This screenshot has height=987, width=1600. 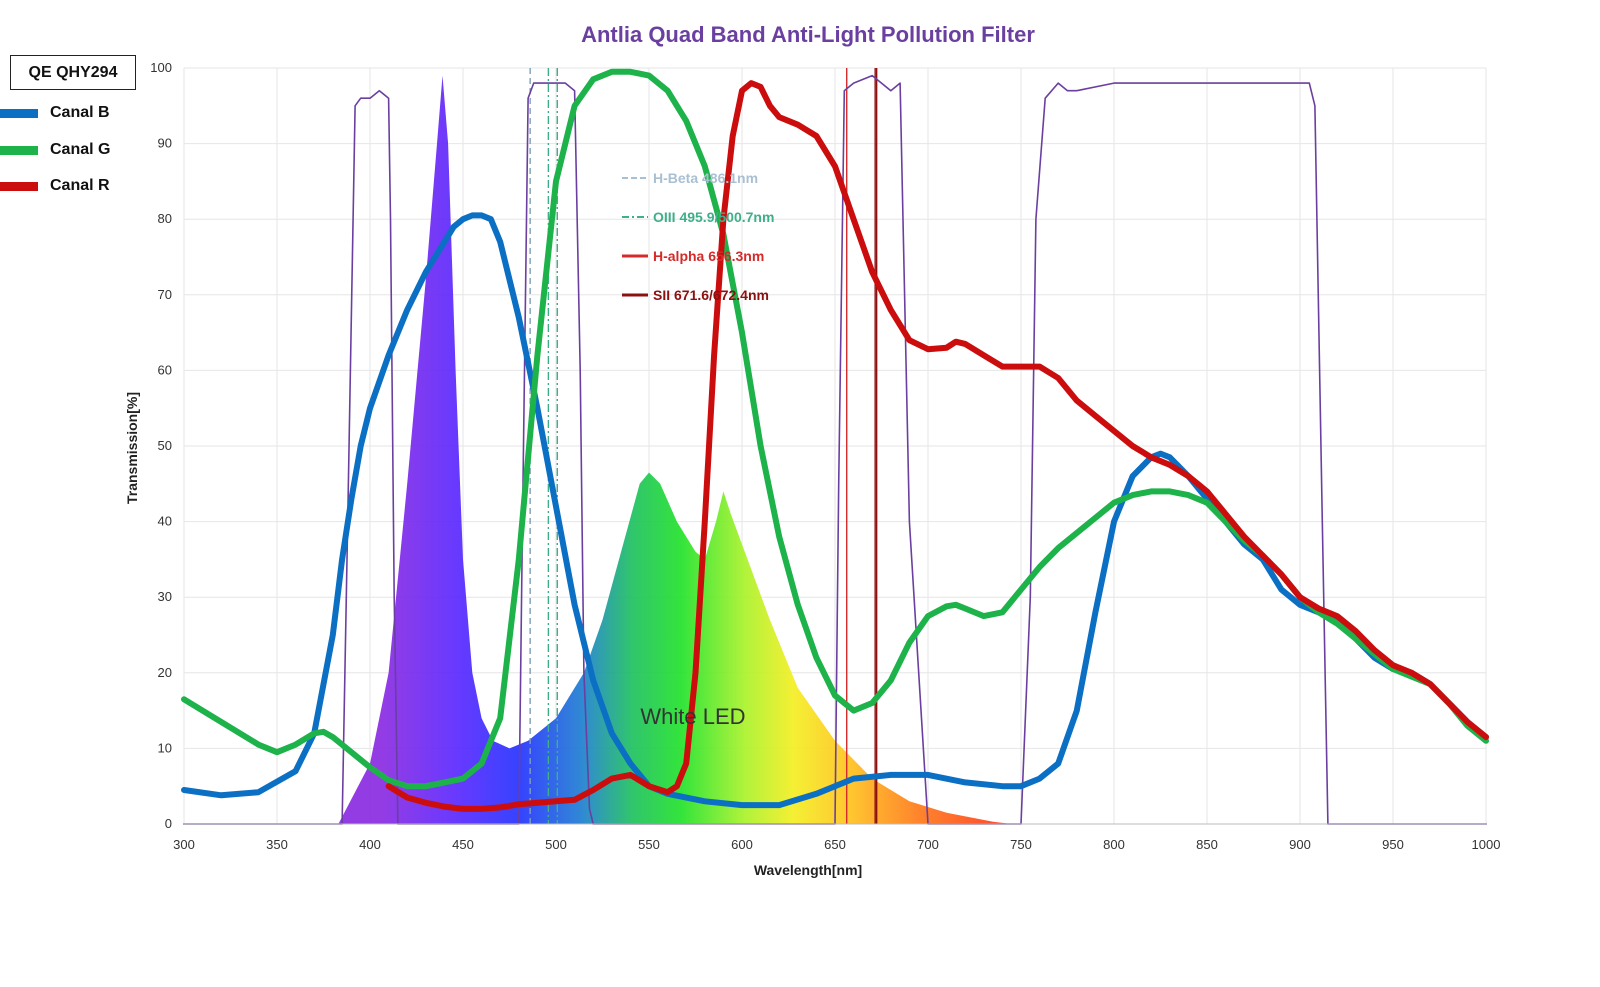 I want to click on x-tick-label: 300, so click(x=184, y=844).